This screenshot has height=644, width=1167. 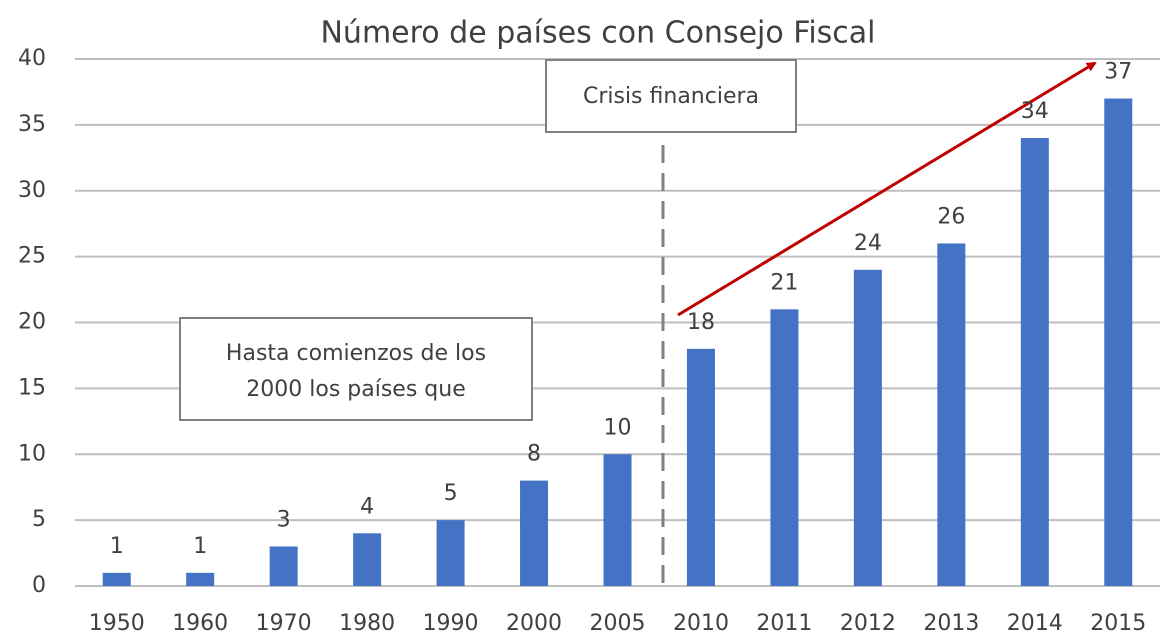 I want to click on x-tick-label: 2012, so click(x=868, y=623).